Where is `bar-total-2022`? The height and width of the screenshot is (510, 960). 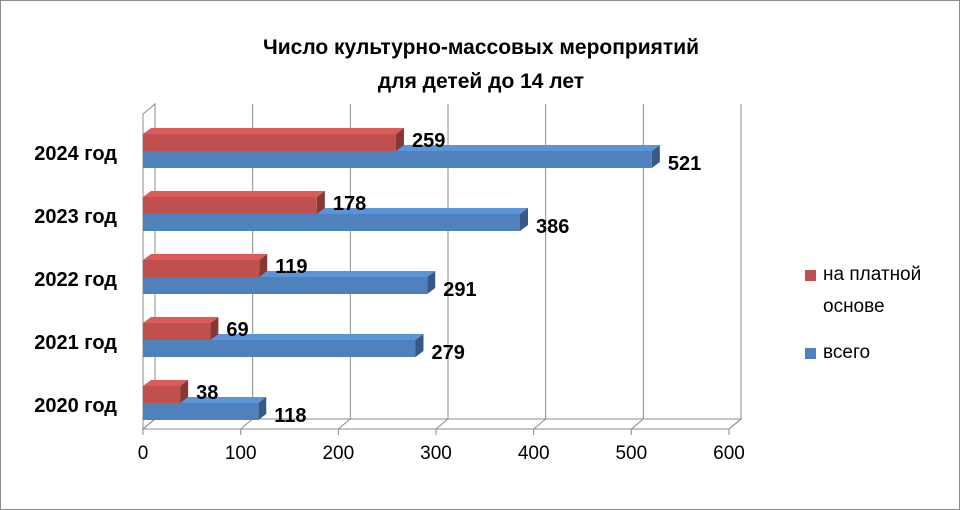 bar-total-2022 is located at coordinates (285, 285).